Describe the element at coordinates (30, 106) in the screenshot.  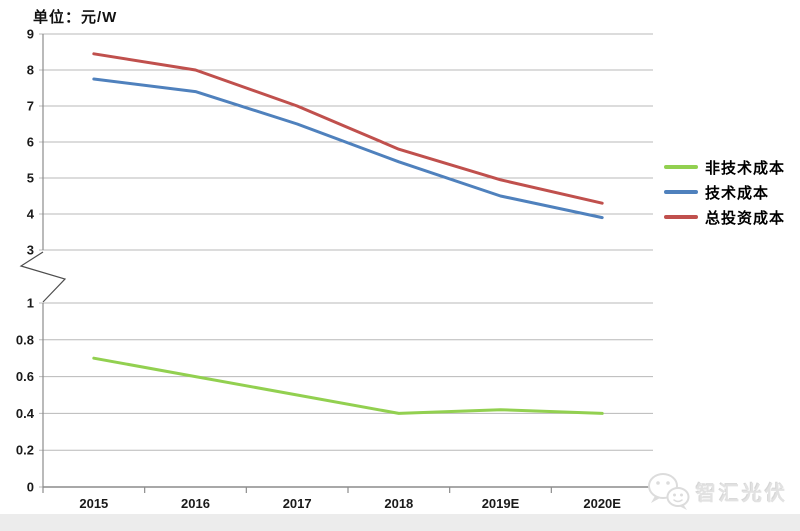
I see `y-tick-label: 7` at that location.